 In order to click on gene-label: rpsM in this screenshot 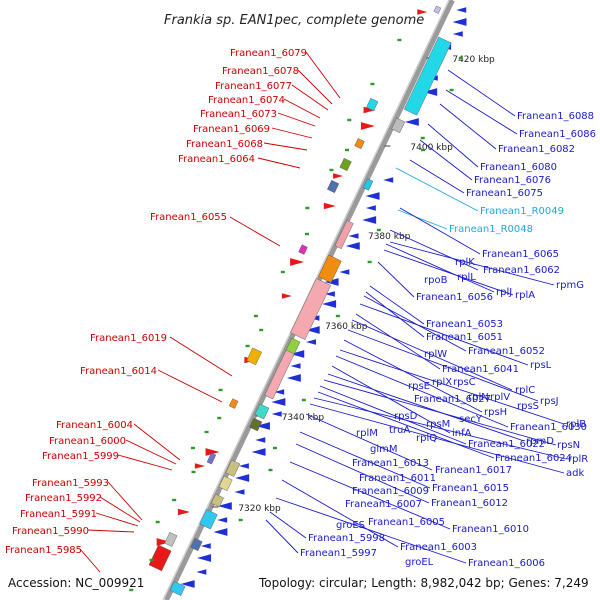, I will do `click(438, 424)`.